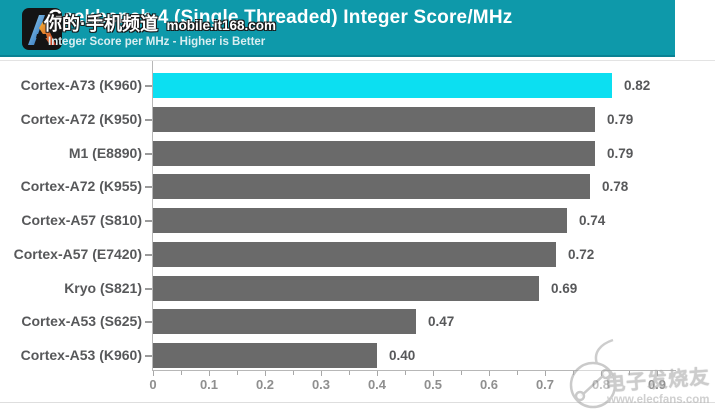  Describe the element at coordinates (592, 220) in the screenshot. I see `bar-value-label: 0.74` at that location.